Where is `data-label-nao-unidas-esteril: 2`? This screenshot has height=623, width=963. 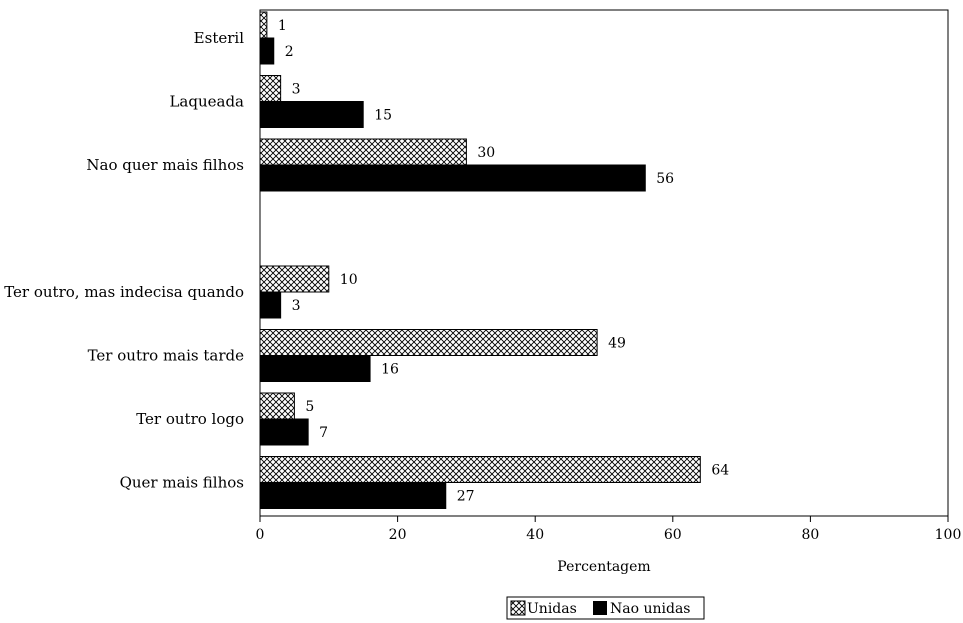 data-label-nao-unidas-esteril: 2 is located at coordinates (289, 52).